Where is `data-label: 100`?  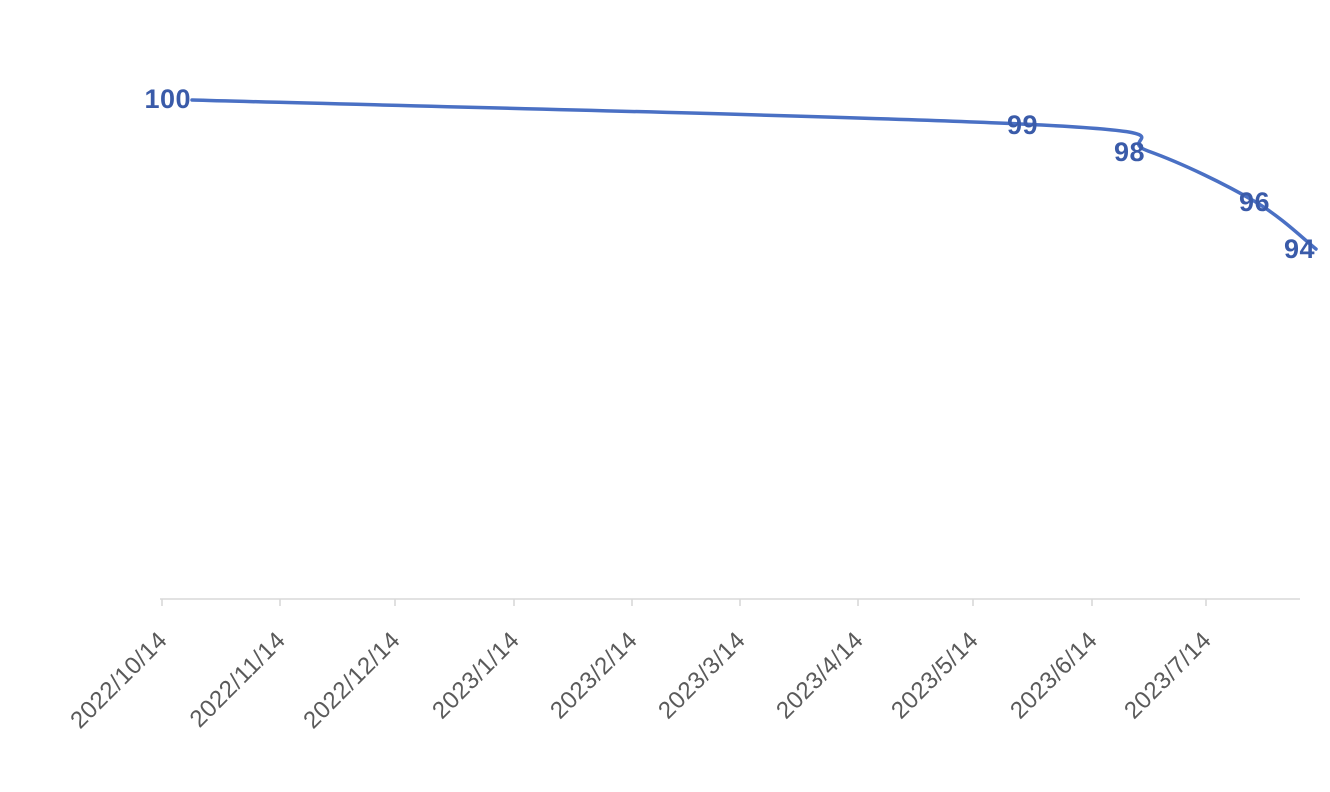
data-label: 100 is located at coordinates (167, 99).